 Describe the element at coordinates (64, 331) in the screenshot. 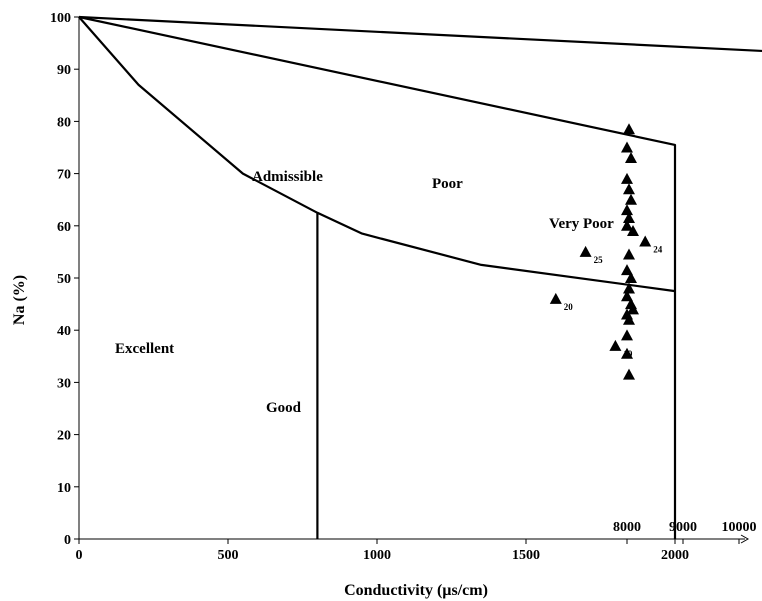

I see `y-tick-label: 40` at that location.